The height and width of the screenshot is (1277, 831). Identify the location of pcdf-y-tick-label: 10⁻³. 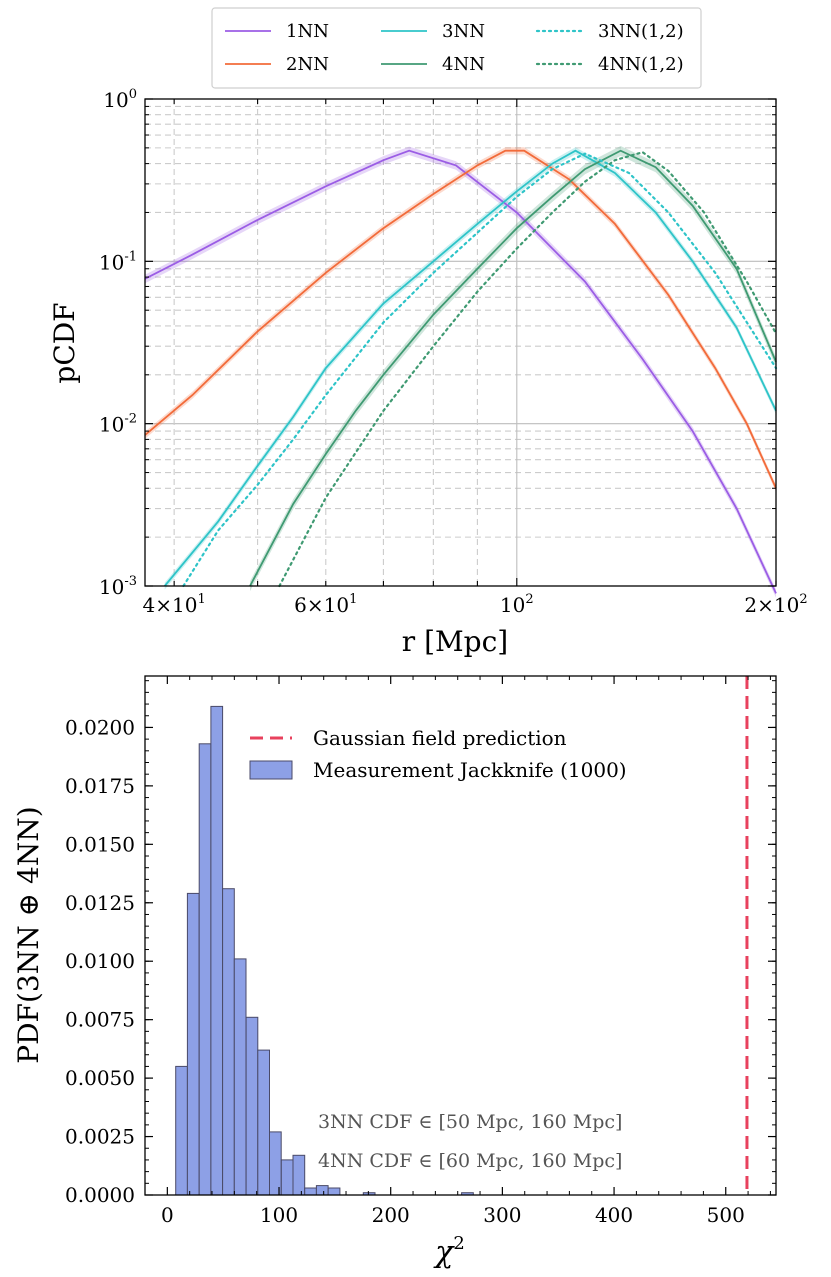
(118, 586).